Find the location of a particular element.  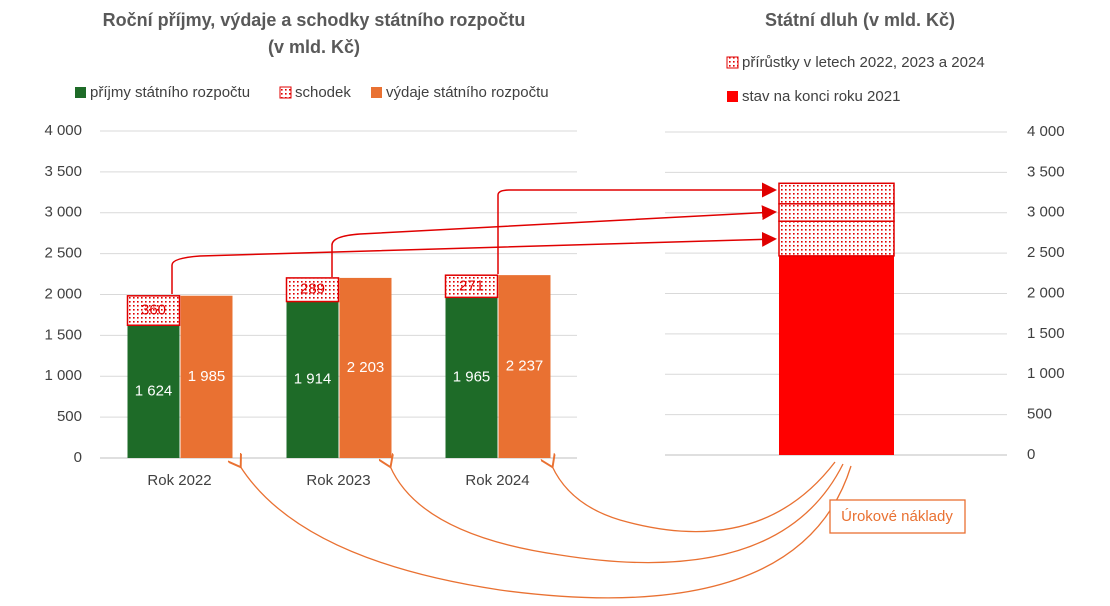

value-label: 1 965 is located at coordinates (472, 377).